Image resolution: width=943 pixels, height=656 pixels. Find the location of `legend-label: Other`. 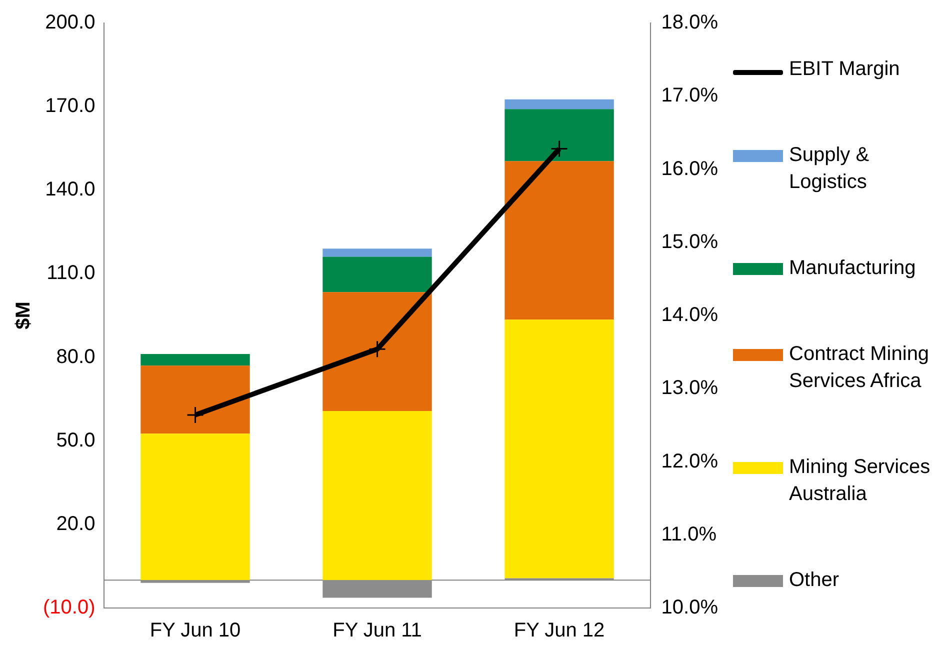

legend-label: Other is located at coordinates (814, 581).